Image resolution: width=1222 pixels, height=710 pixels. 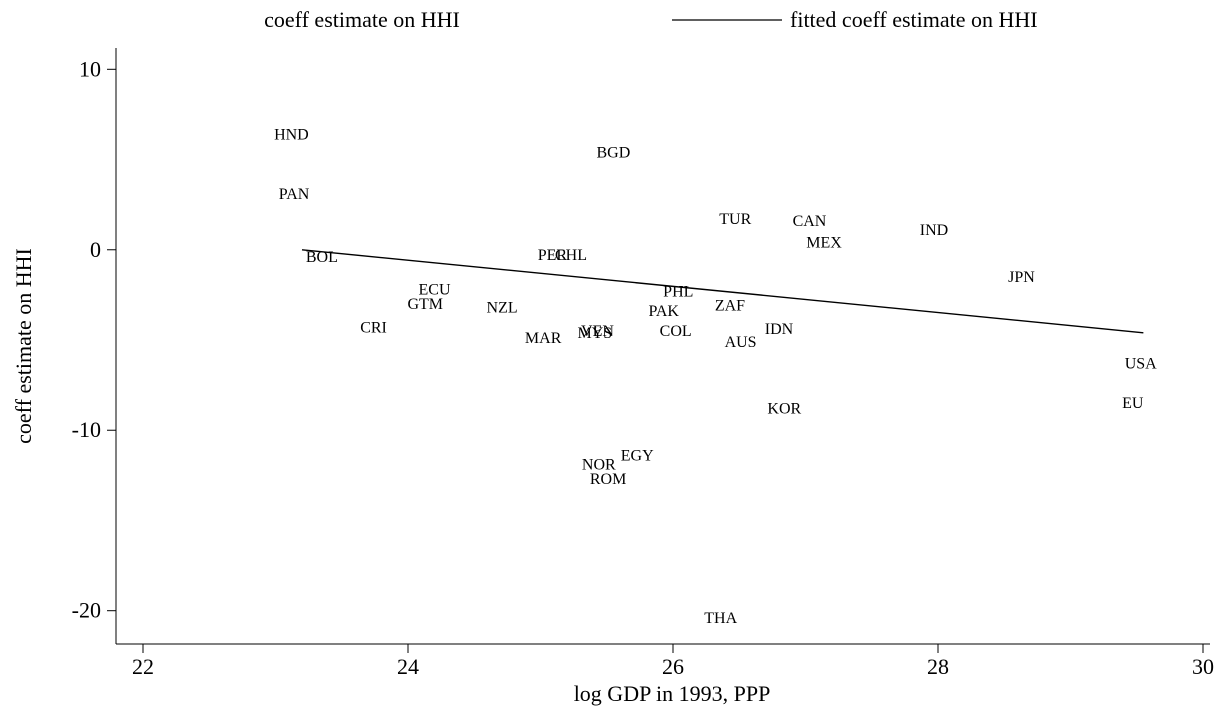 What do you see at coordinates (673, 666) in the screenshot?
I see `x-tick-label: 26` at bounding box center [673, 666].